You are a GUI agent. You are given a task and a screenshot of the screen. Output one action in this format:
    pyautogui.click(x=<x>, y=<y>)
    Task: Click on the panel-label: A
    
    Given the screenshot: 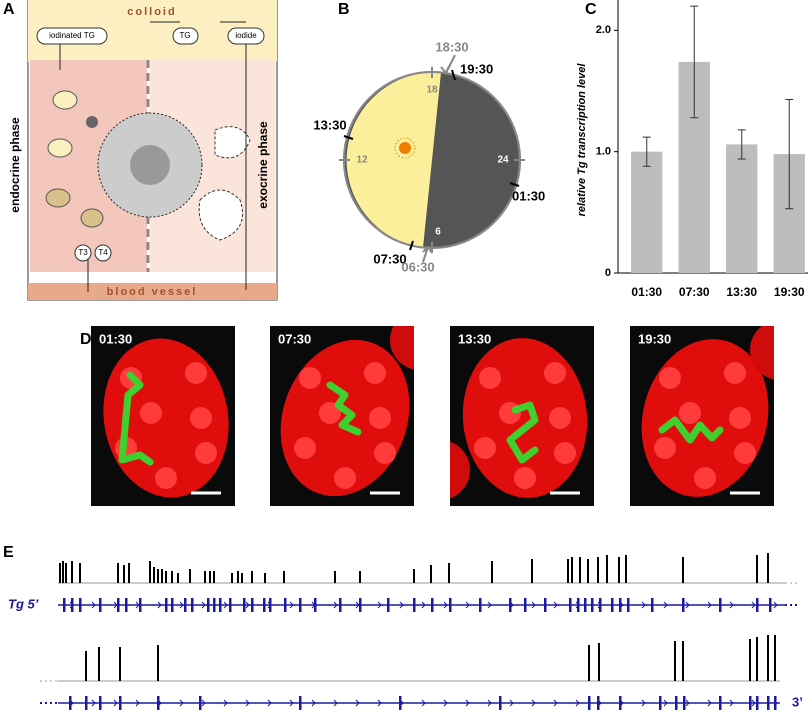 What is the action you would take?
    pyautogui.click(x=9, y=9)
    